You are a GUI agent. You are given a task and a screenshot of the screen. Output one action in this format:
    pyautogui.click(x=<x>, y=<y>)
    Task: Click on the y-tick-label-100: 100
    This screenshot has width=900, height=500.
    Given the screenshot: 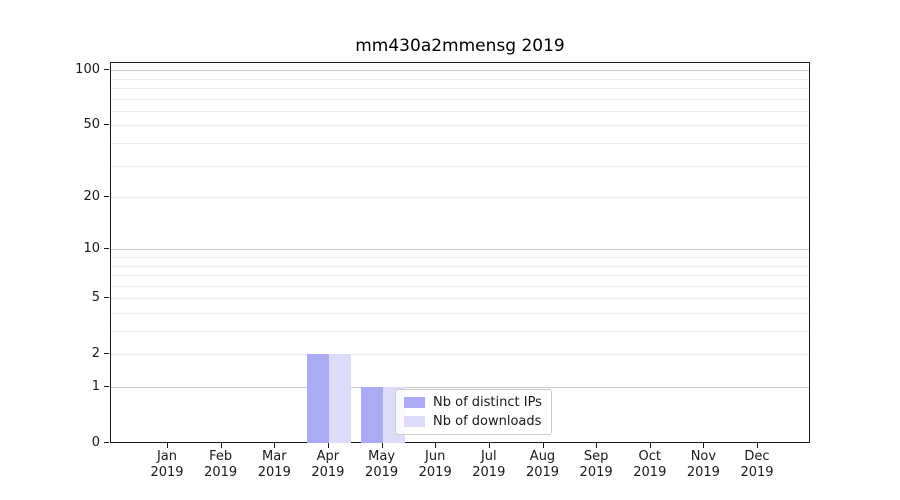 What is the action you would take?
    pyautogui.click(x=87, y=70)
    